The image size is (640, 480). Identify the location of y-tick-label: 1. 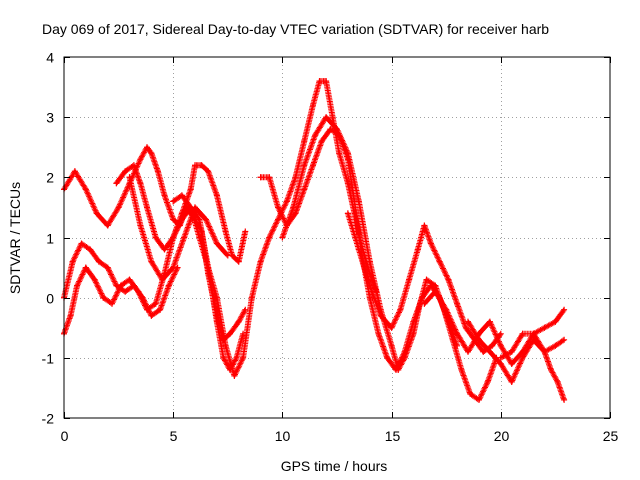
(50, 239).